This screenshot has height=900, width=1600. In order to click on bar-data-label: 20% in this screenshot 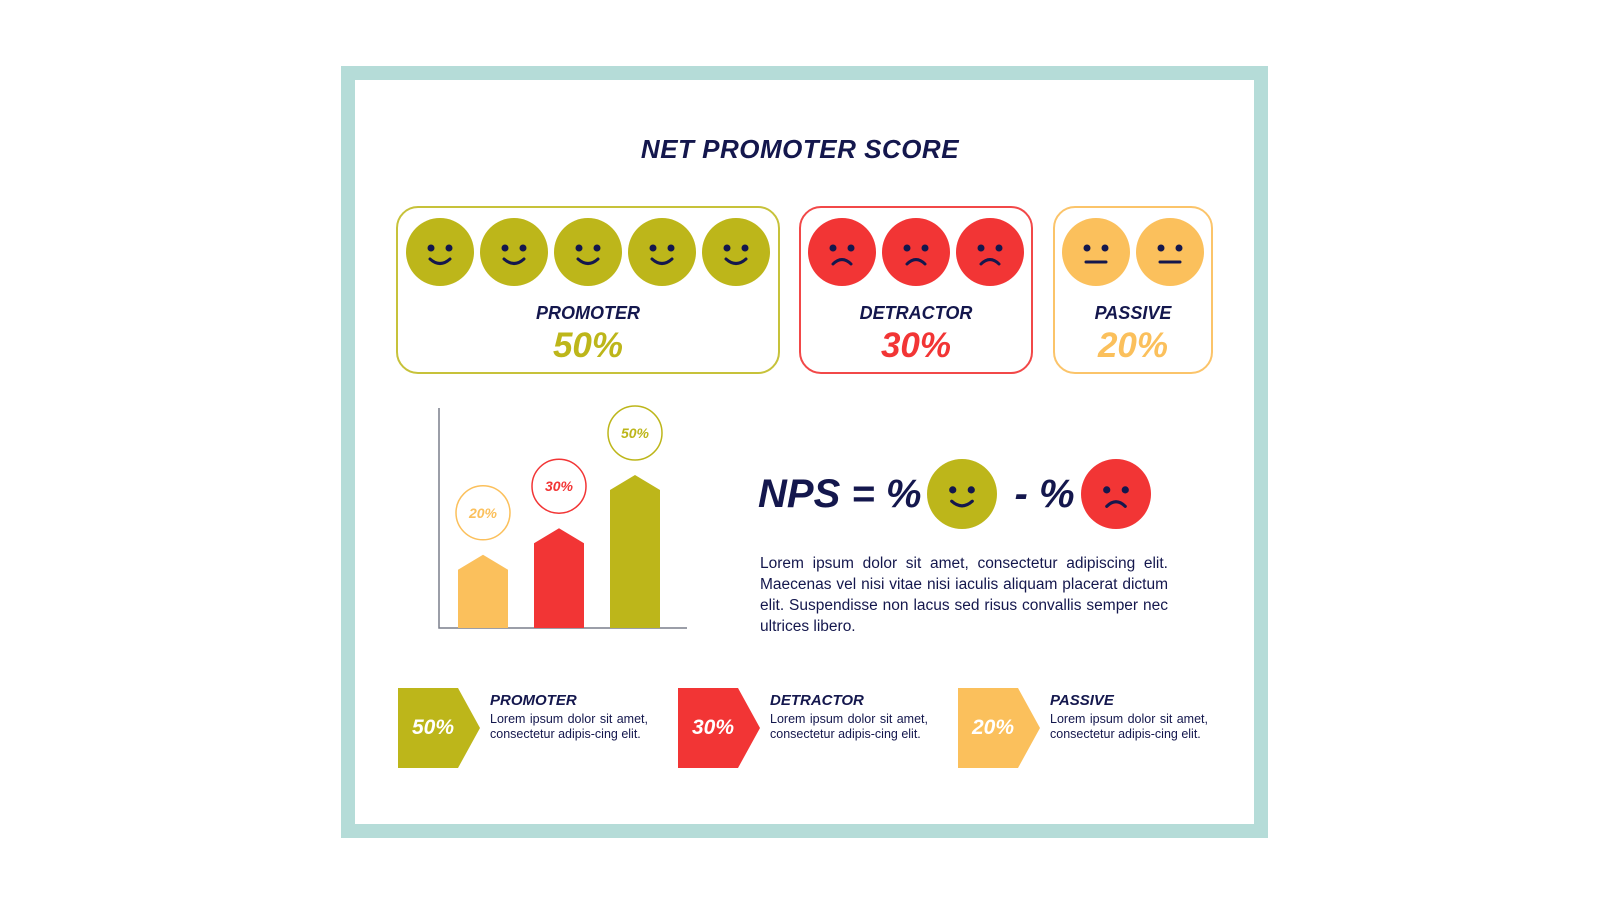, I will do `click(483, 513)`.